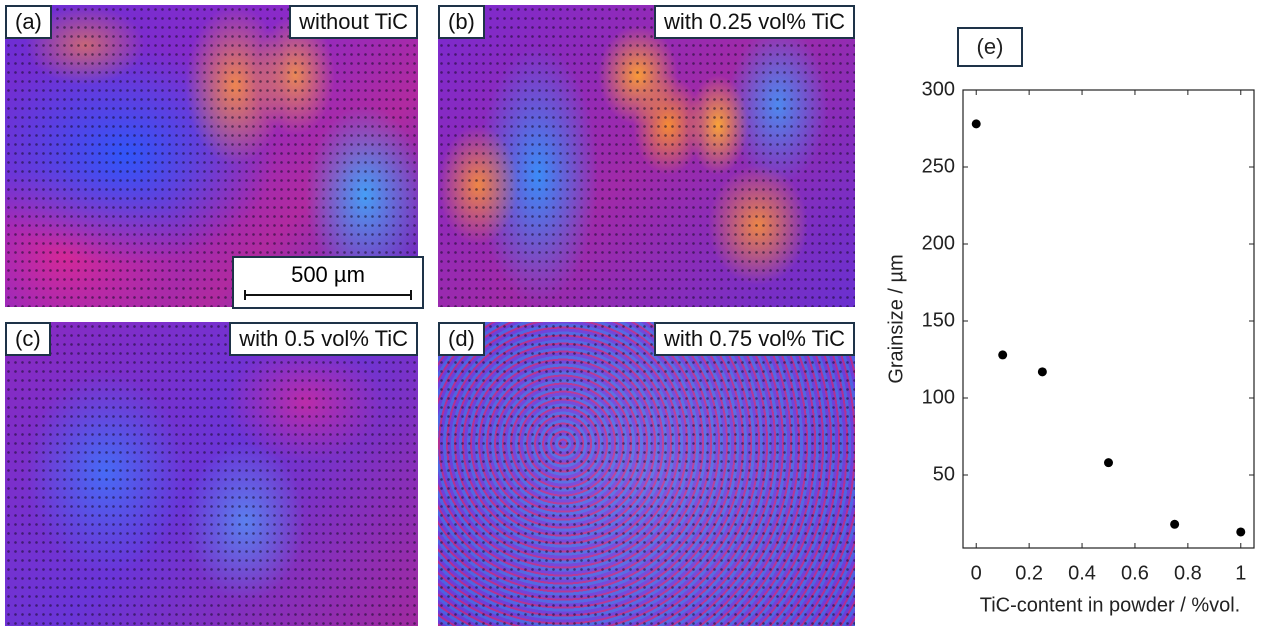 Image resolution: width=1281 pixels, height=626 pixels. I want to click on panel-label: (b), so click(461, 22).